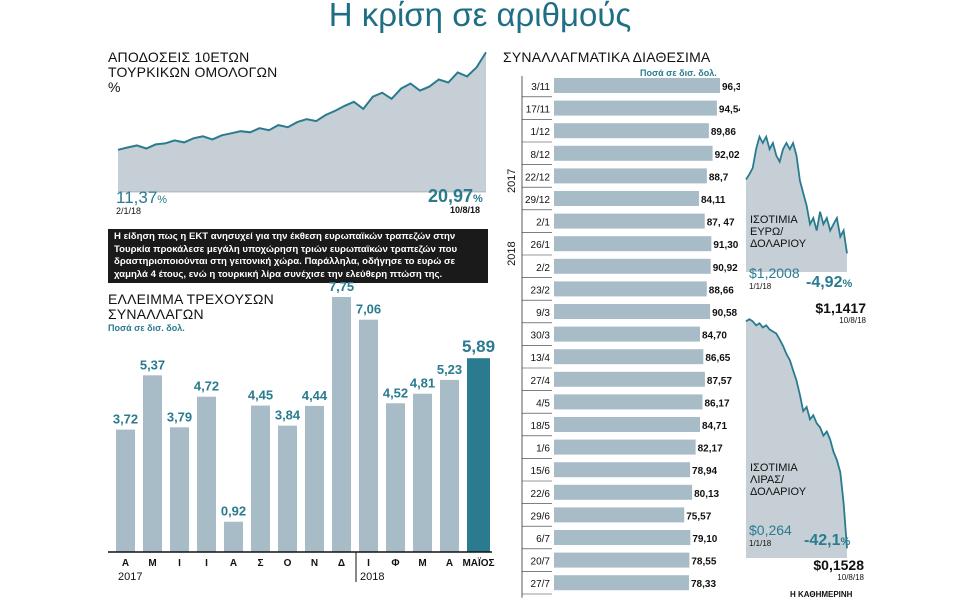 This screenshot has width=960, height=600. I want to click on deficit-value-label: 3,72, so click(125, 419).